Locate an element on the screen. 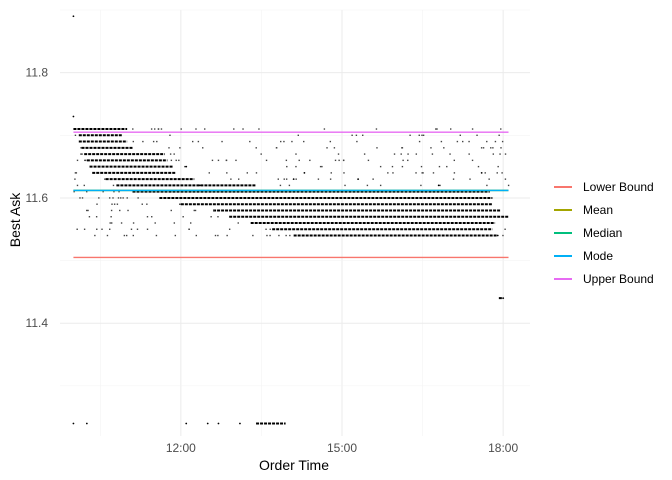 The image size is (672, 480). y-axis-ticks: 11.4 11.6 11.8 is located at coordinates (37, 198).